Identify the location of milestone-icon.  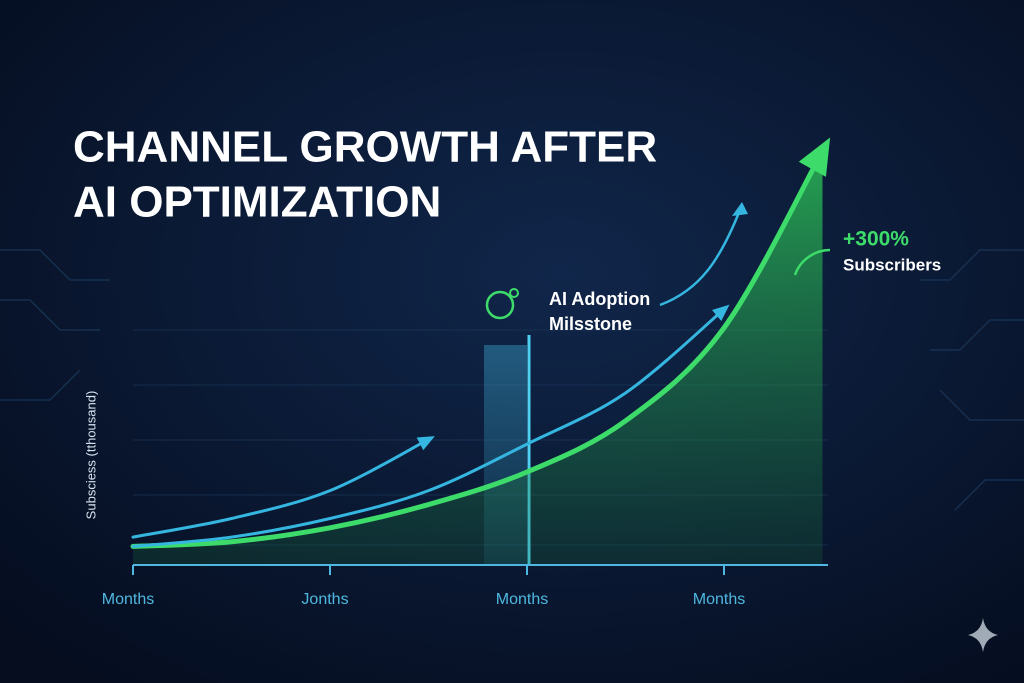
(500, 305).